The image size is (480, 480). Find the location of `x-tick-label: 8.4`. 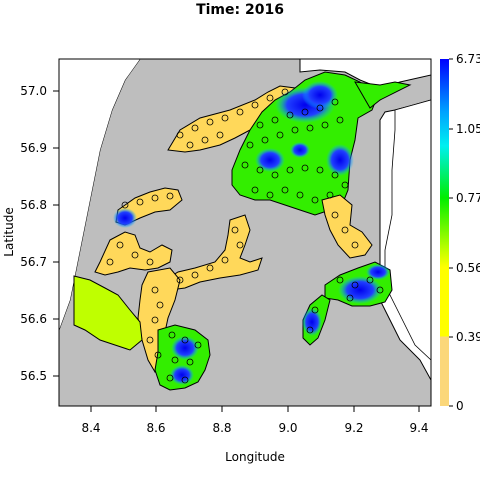

x-tick-label: 8.4 is located at coordinates (90, 428).